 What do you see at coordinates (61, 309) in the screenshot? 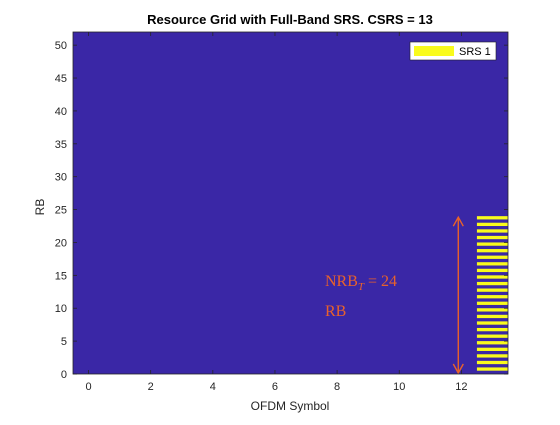
I see `y-tick-label: 10` at bounding box center [61, 309].